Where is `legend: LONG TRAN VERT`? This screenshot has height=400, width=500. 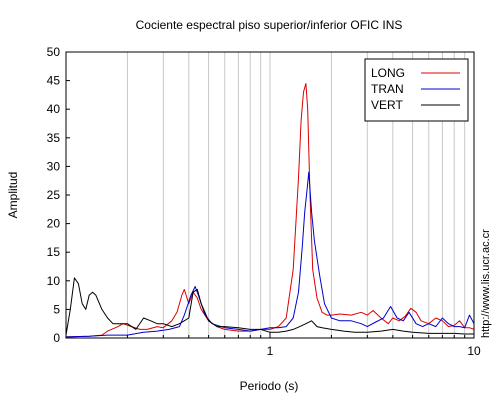
legend: LONG TRAN VERT is located at coordinates (416, 90).